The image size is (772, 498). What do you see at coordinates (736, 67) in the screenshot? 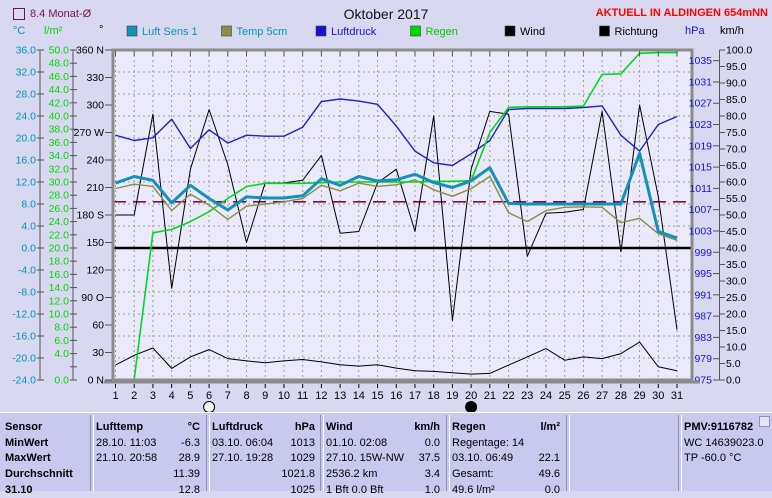
I see `svg-text: 95.0` at bounding box center [736, 67].